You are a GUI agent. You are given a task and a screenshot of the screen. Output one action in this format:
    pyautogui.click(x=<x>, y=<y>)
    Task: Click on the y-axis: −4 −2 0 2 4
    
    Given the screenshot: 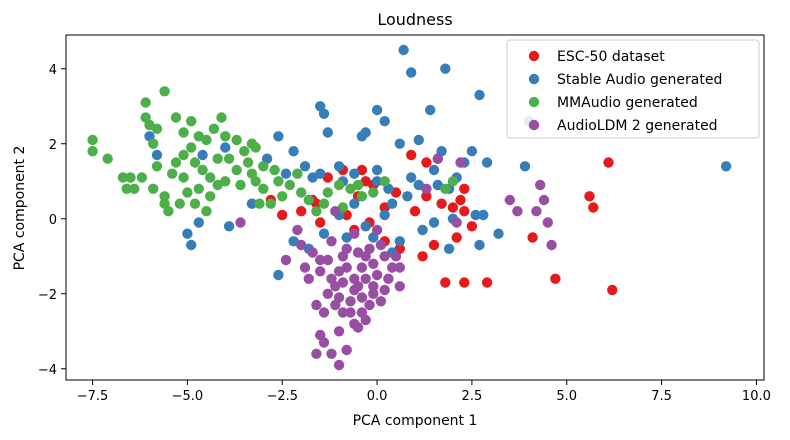 What is the action you would take?
    pyautogui.click(x=52, y=220)
    